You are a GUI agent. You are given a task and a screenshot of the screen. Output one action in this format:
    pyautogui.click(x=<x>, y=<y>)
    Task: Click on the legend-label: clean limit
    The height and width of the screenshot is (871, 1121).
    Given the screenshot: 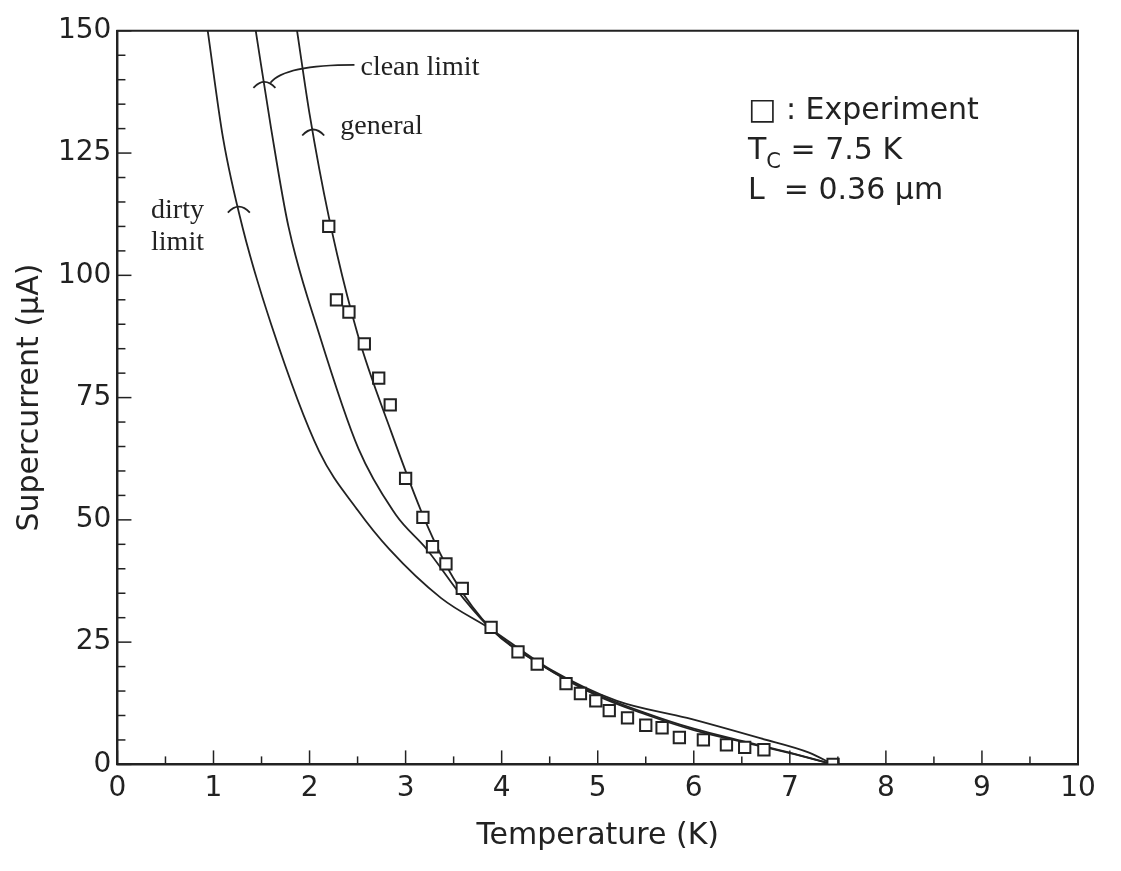 What is the action you would take?
    pyautogui.click(x=420, y=65)
    